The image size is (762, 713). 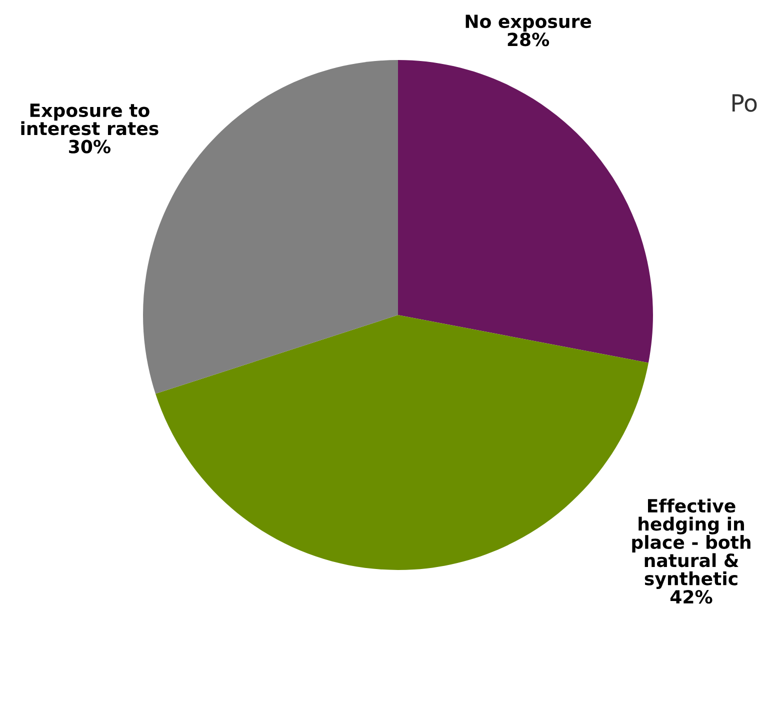 I want to click on slice-label: Effective hedging in place - both natural & synthetic, so click(x=691, y=543).